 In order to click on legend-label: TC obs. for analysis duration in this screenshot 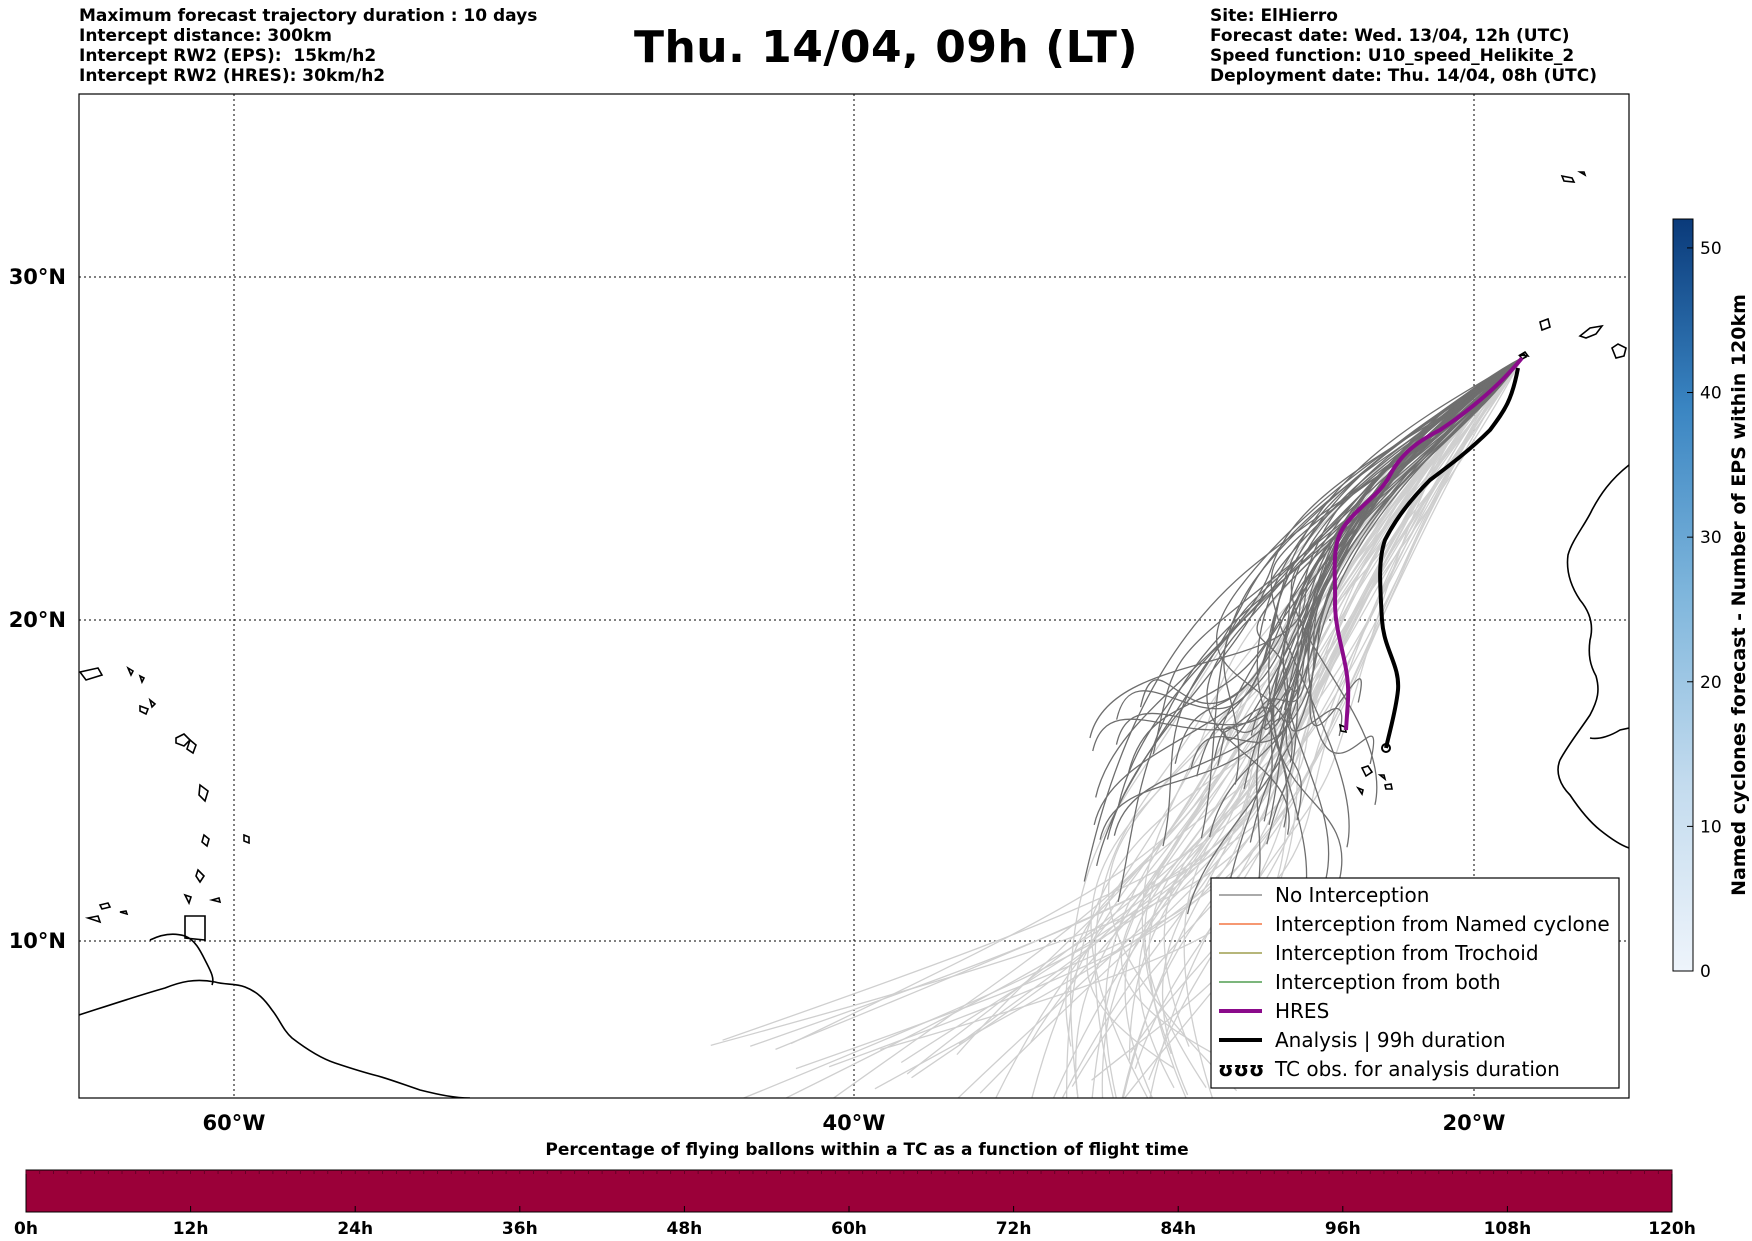, I will do `click(1417, 1069)`.